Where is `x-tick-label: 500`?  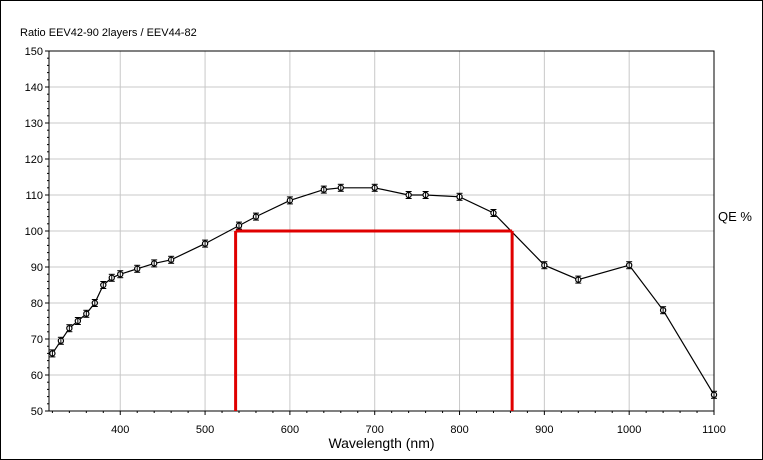 x-tick-label: 500 is located at coordinates (205, 430).